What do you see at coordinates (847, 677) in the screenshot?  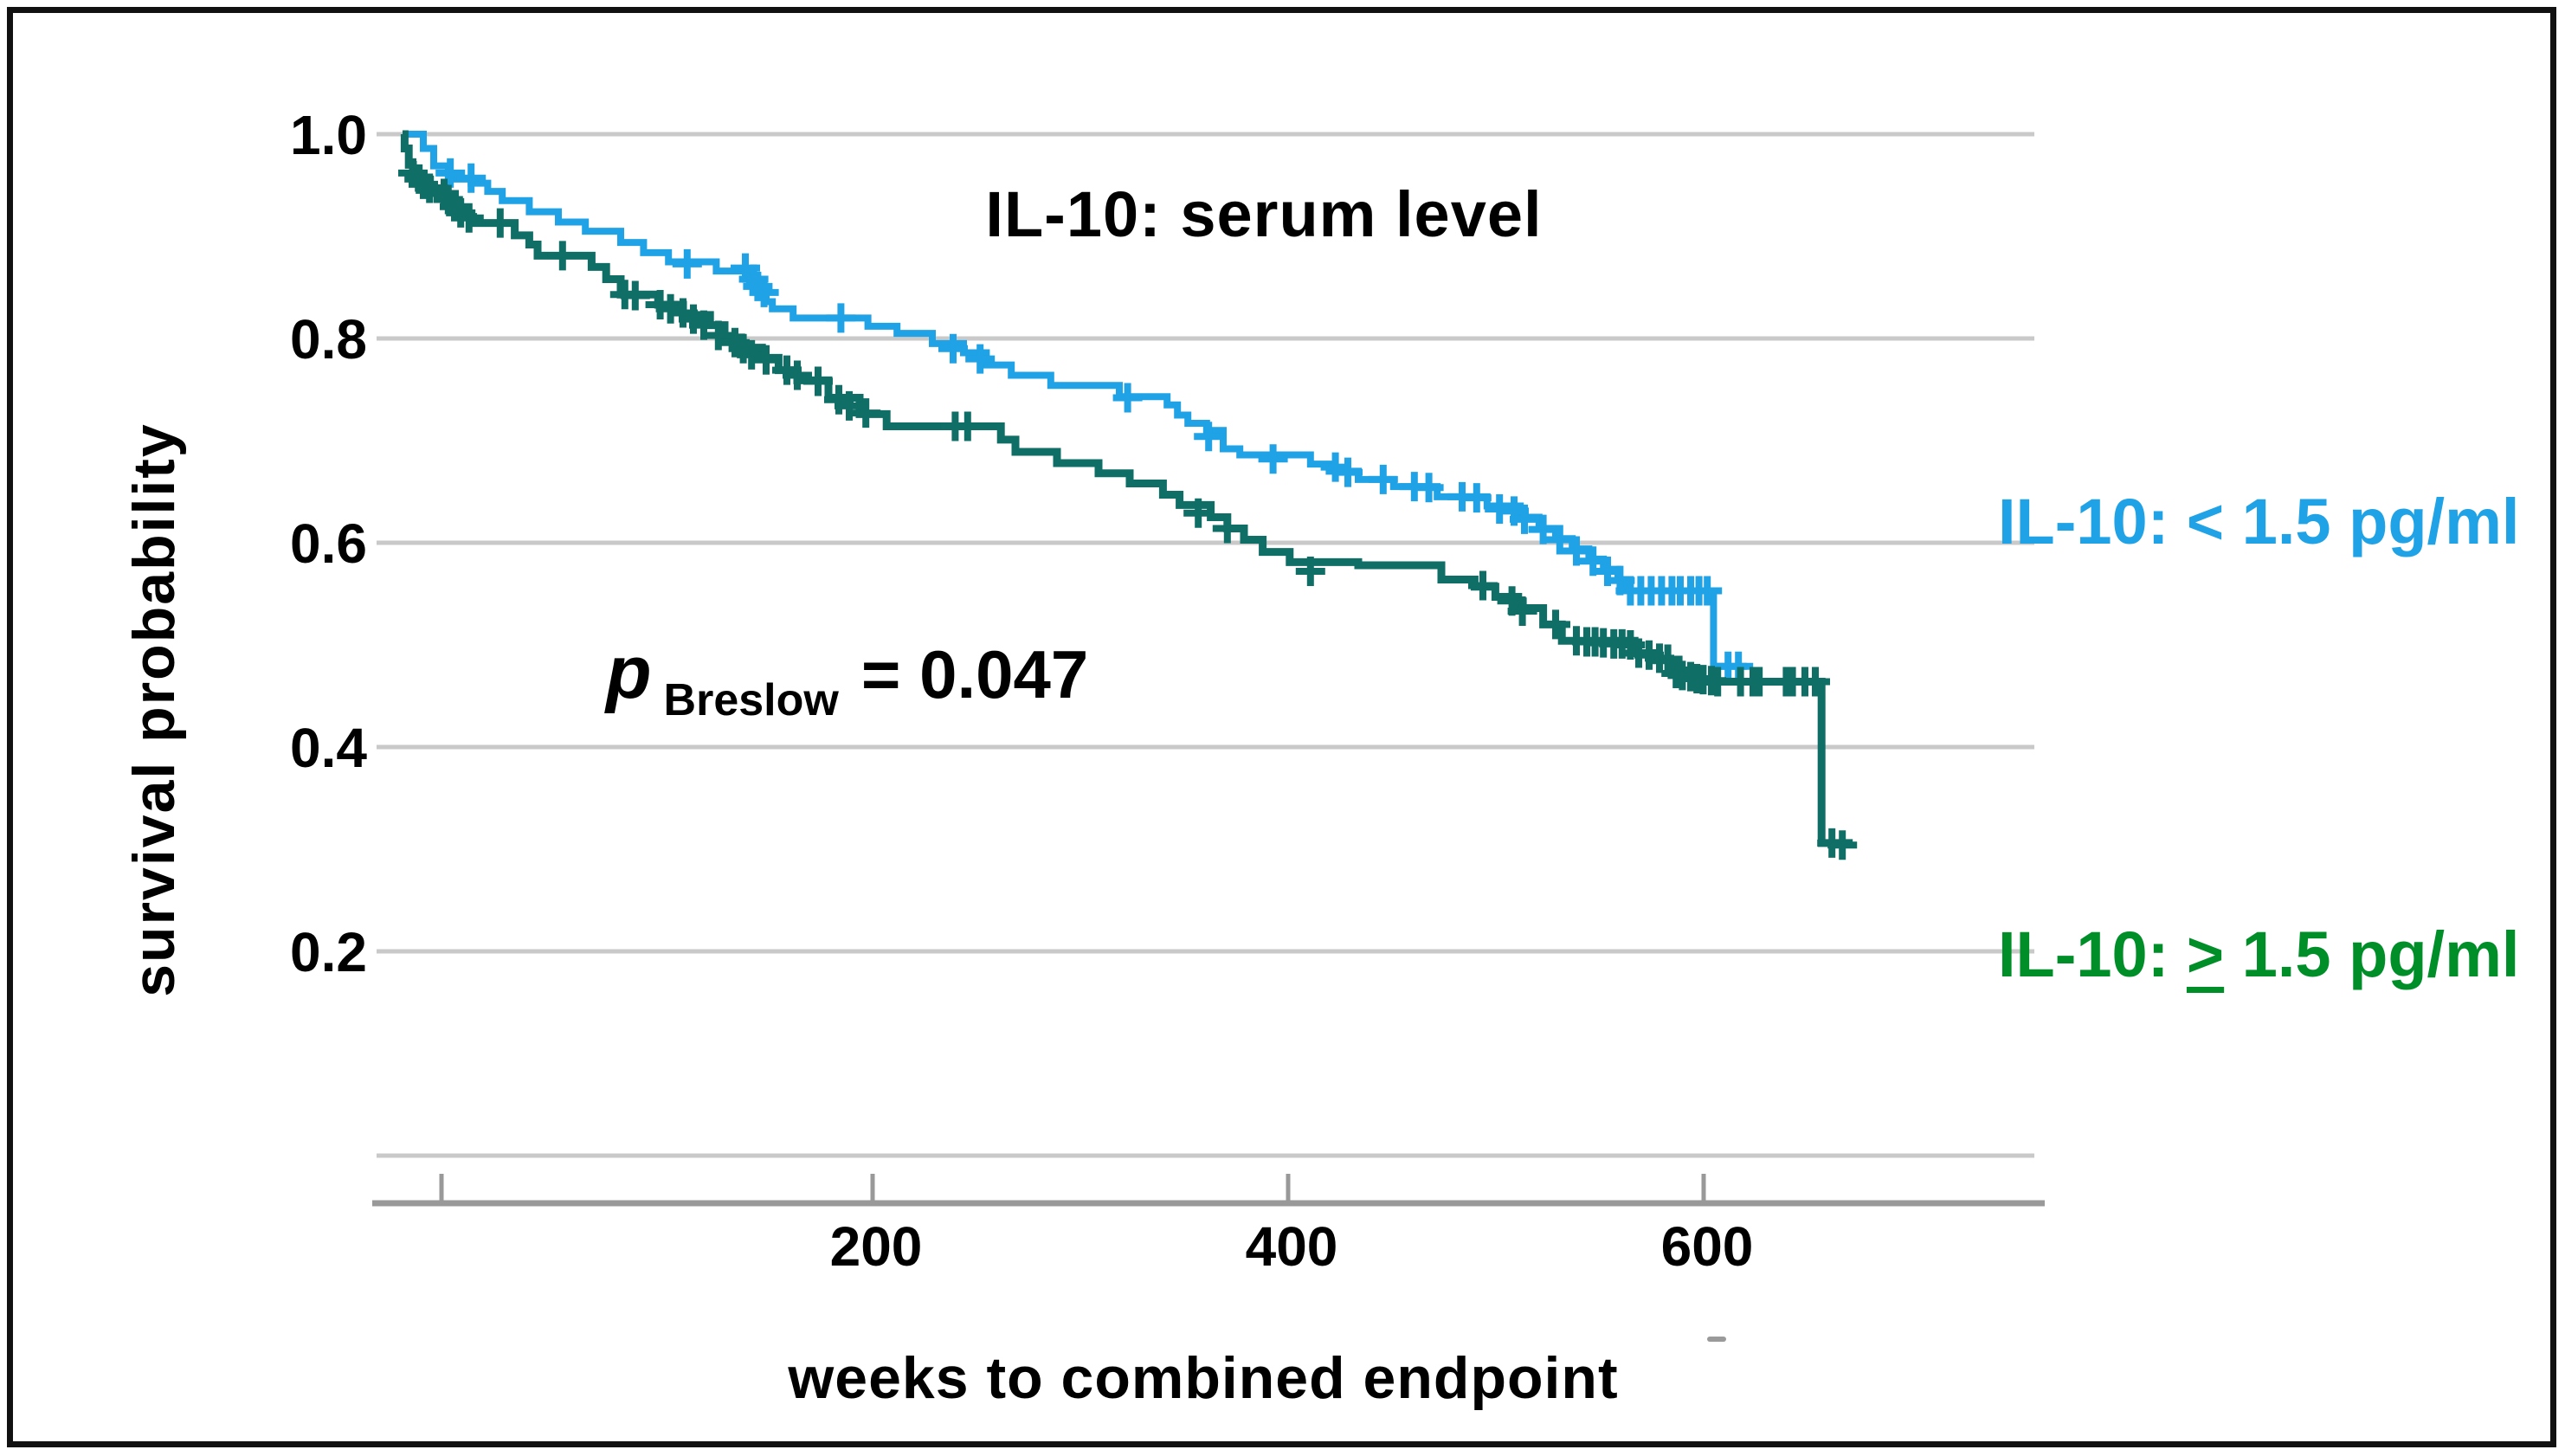 I see `p-value-annotation: p Breslow = 0.047` at bounding box center [847, 677].